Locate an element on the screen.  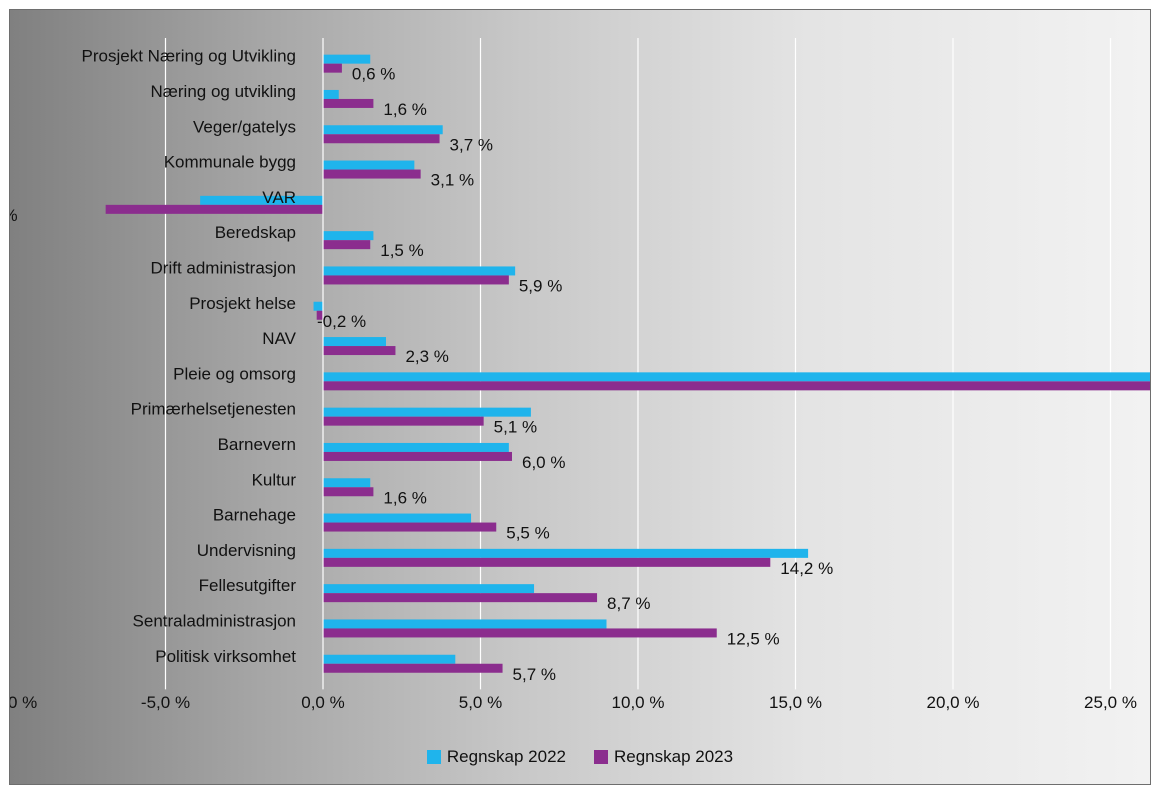
category-label: Kommunale bygg is located at coordinates (230, 162).